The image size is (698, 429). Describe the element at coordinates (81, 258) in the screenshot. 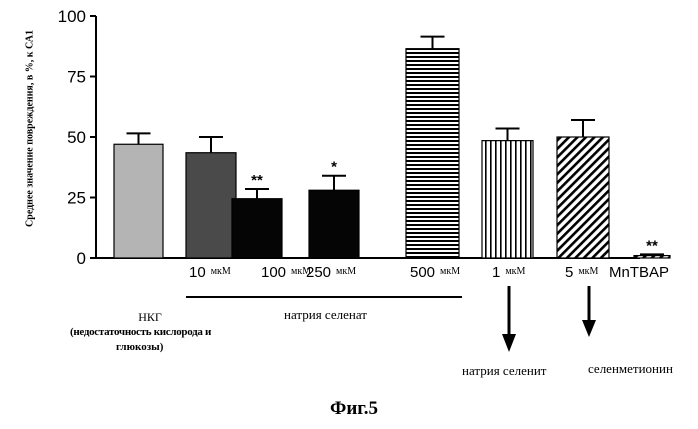

I see `y-tick-label: 0` at that location.